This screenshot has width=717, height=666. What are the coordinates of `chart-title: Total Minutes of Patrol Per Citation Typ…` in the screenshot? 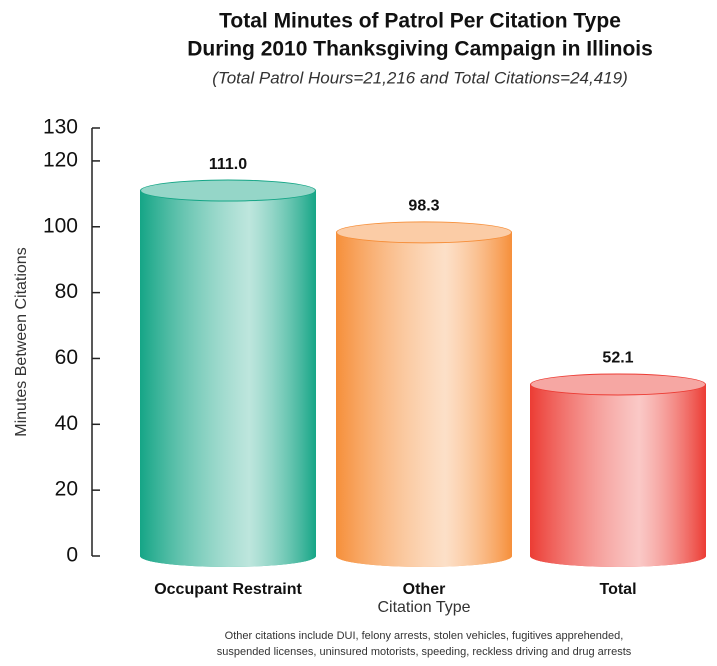 It's located at (420, 21).